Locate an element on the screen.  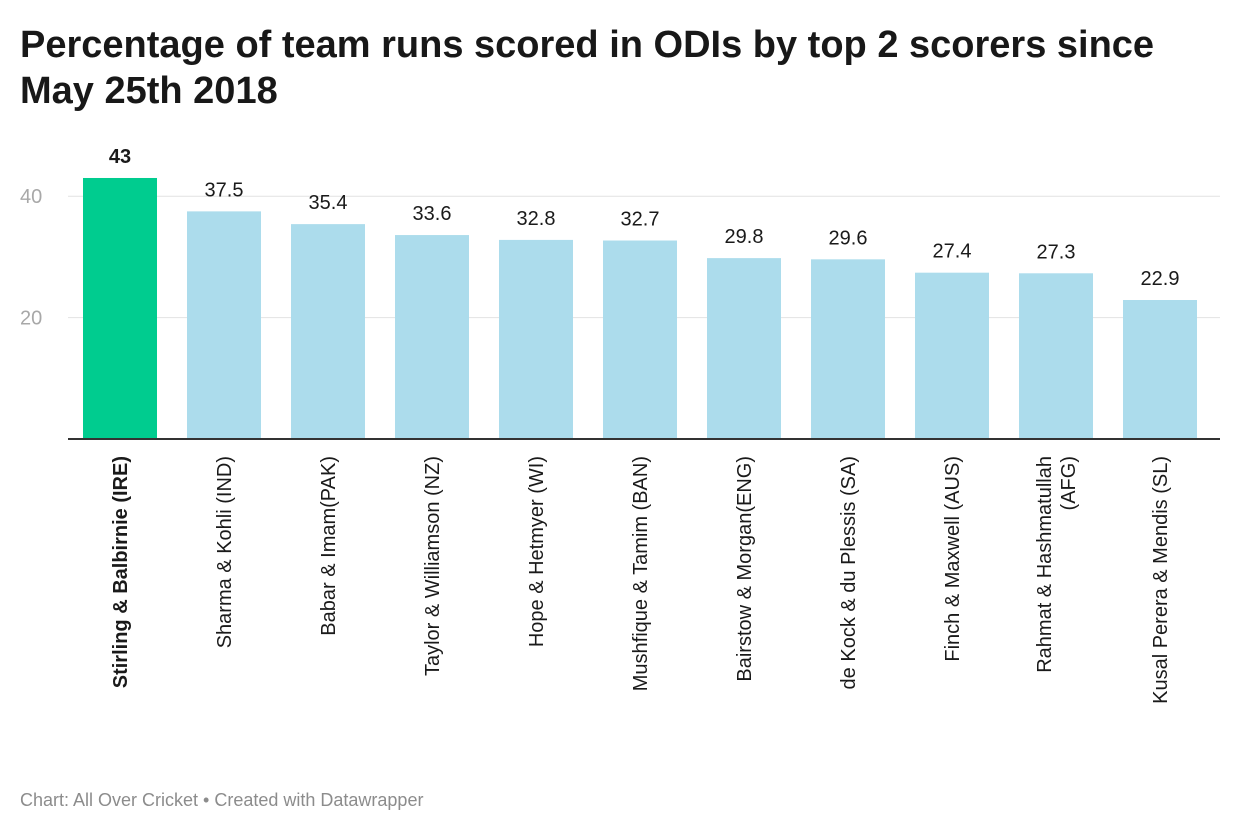
svg-text: Sharma & Kohli (IND) is located at coordinates (225, 552).